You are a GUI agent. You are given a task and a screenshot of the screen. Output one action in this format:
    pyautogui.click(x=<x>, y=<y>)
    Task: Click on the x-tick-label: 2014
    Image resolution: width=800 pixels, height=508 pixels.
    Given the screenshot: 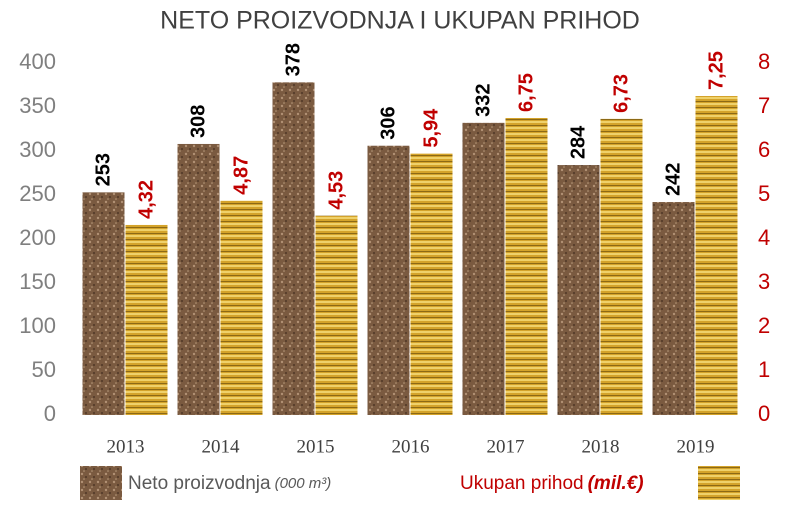 What is the action you would take?
    pyautogui.click(x=221, y=446)
    